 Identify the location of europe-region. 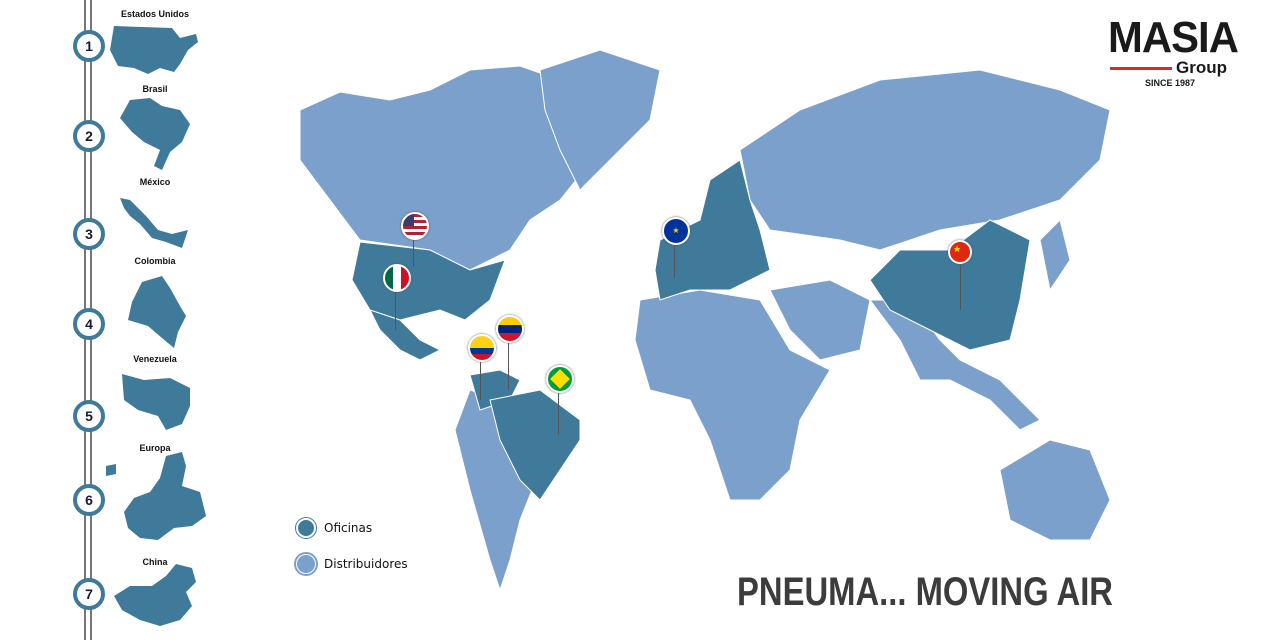
(712, 230).